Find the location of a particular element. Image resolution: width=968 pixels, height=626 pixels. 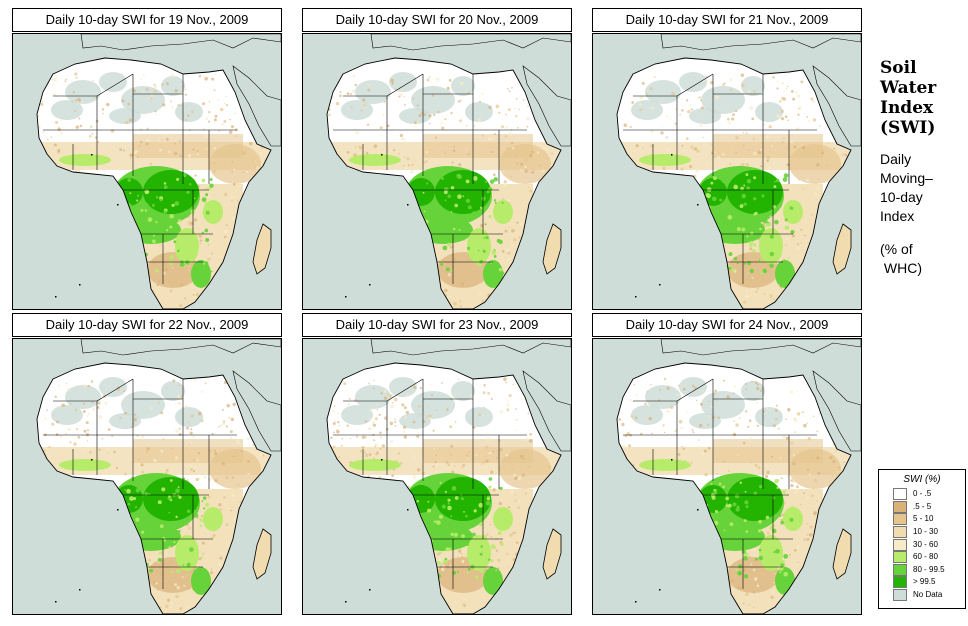

panel-title: Daily 10-day SWI for 24 Nov., 2009 is located at coordinates (727, 325).